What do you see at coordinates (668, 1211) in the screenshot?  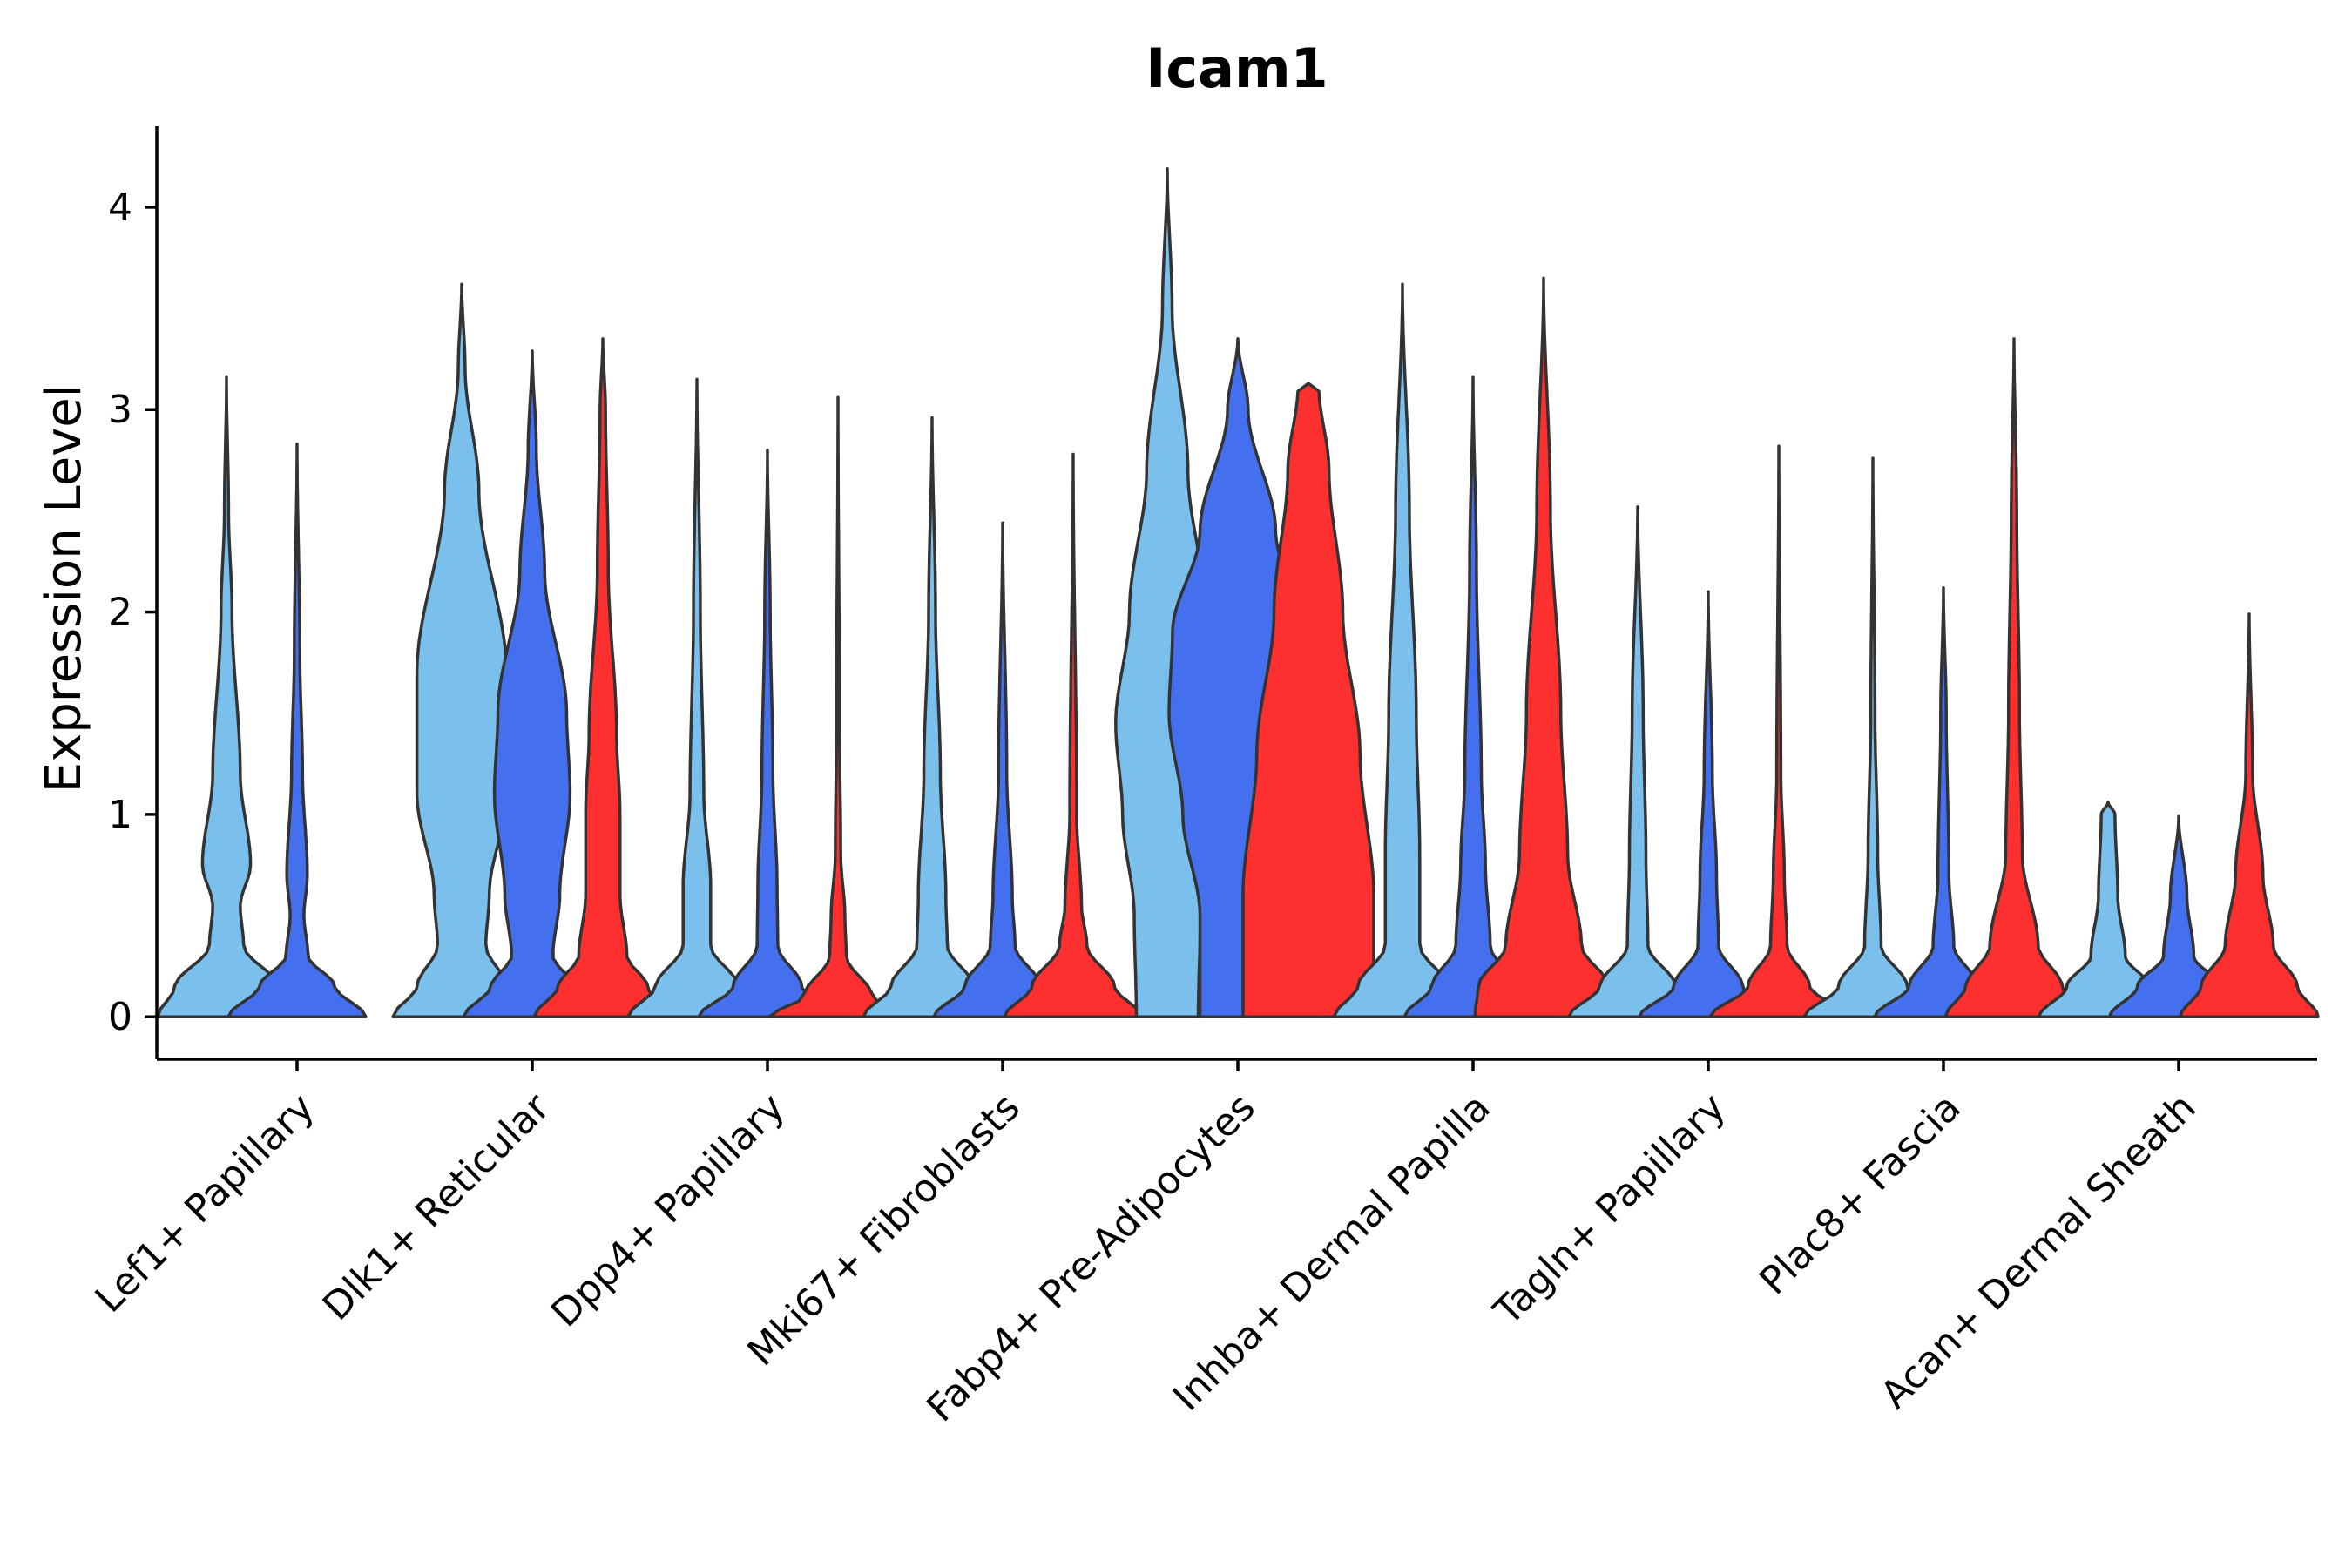 I see `x-tick-label: Dpp4+ Papillary` at bounding box center [668, 1211].